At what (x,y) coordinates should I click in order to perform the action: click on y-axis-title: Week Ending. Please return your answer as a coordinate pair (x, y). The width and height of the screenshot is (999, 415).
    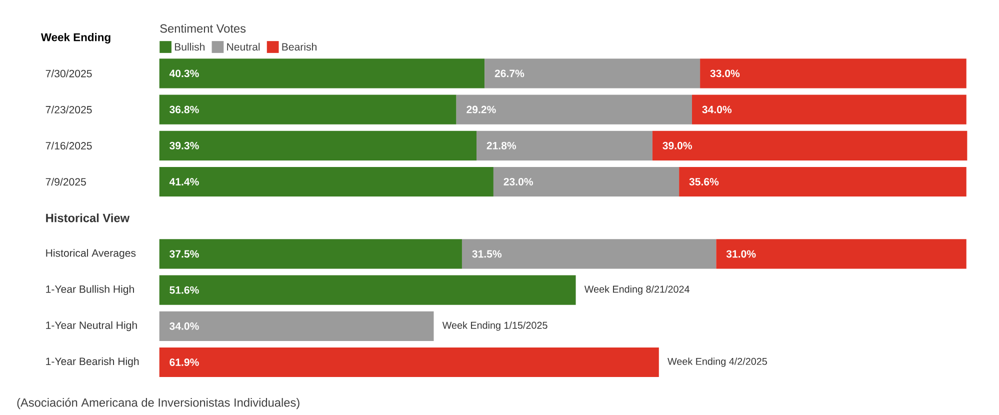
    Looking at the image, I should click on (75, 38).